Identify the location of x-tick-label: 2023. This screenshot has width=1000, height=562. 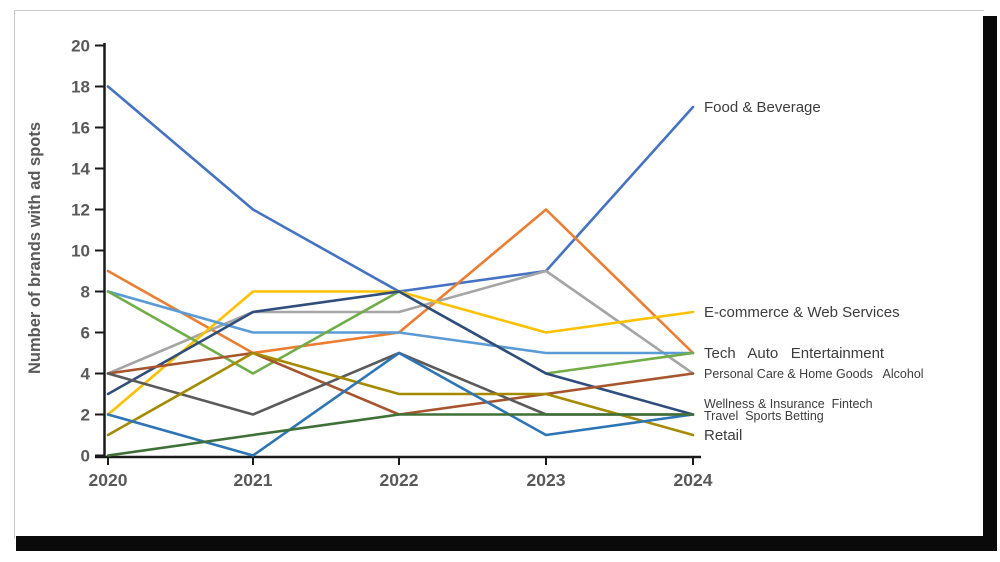
(546, 480).